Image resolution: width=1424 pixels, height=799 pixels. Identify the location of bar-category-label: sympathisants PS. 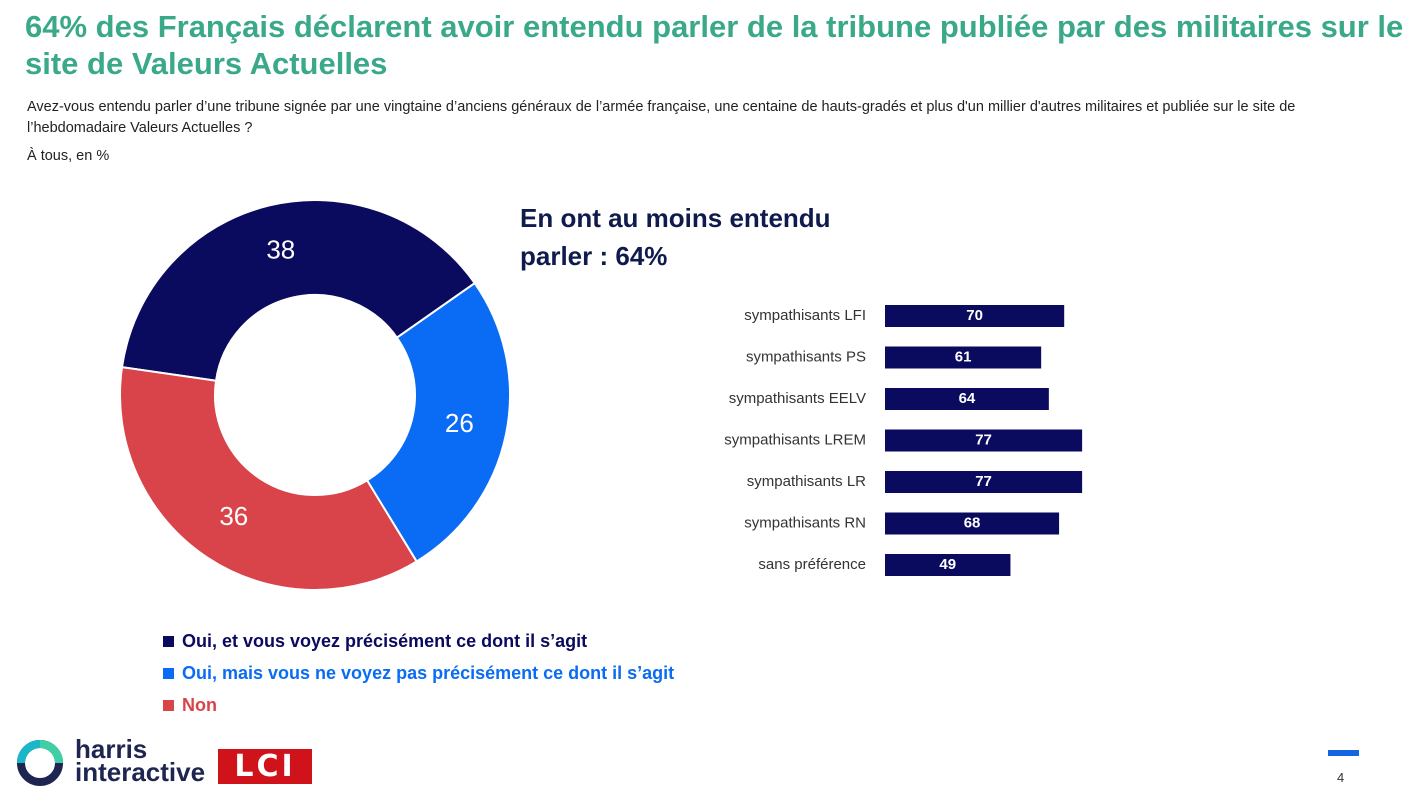
(806, 356).